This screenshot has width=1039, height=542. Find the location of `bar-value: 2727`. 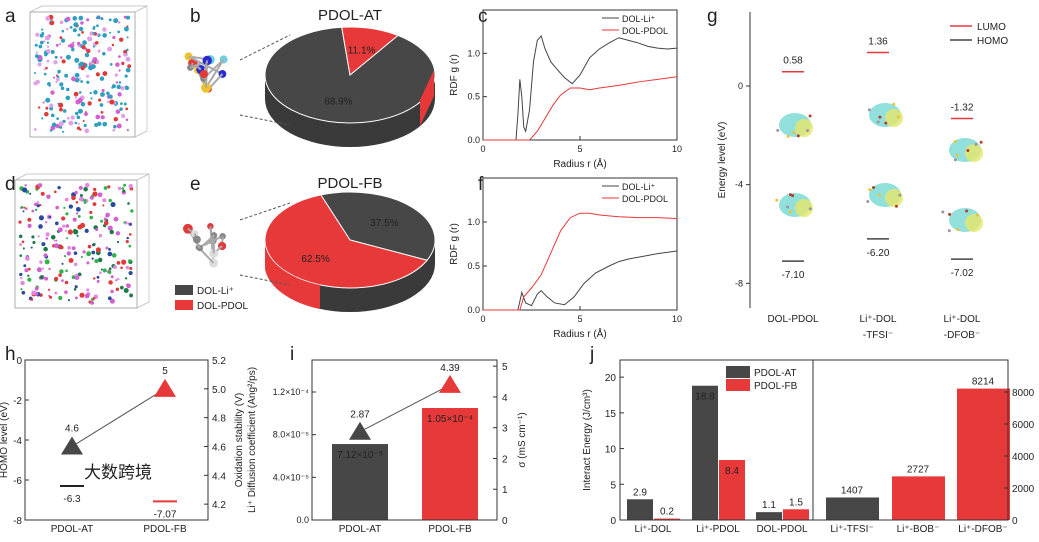

bar-value: 2727 is located at coordinates (918, 469).